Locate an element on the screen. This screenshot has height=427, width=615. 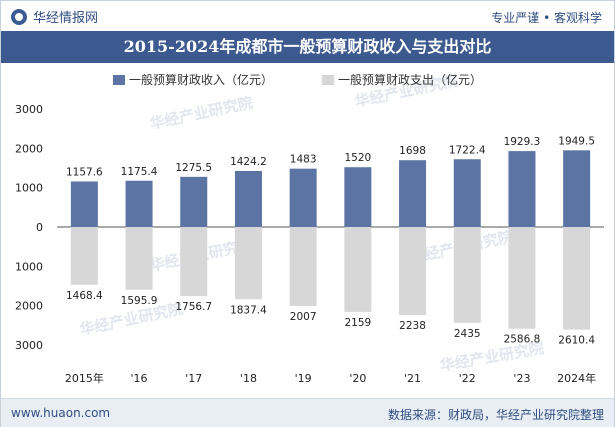
y-tick-label: 0 is located at coordinates (39, 227).